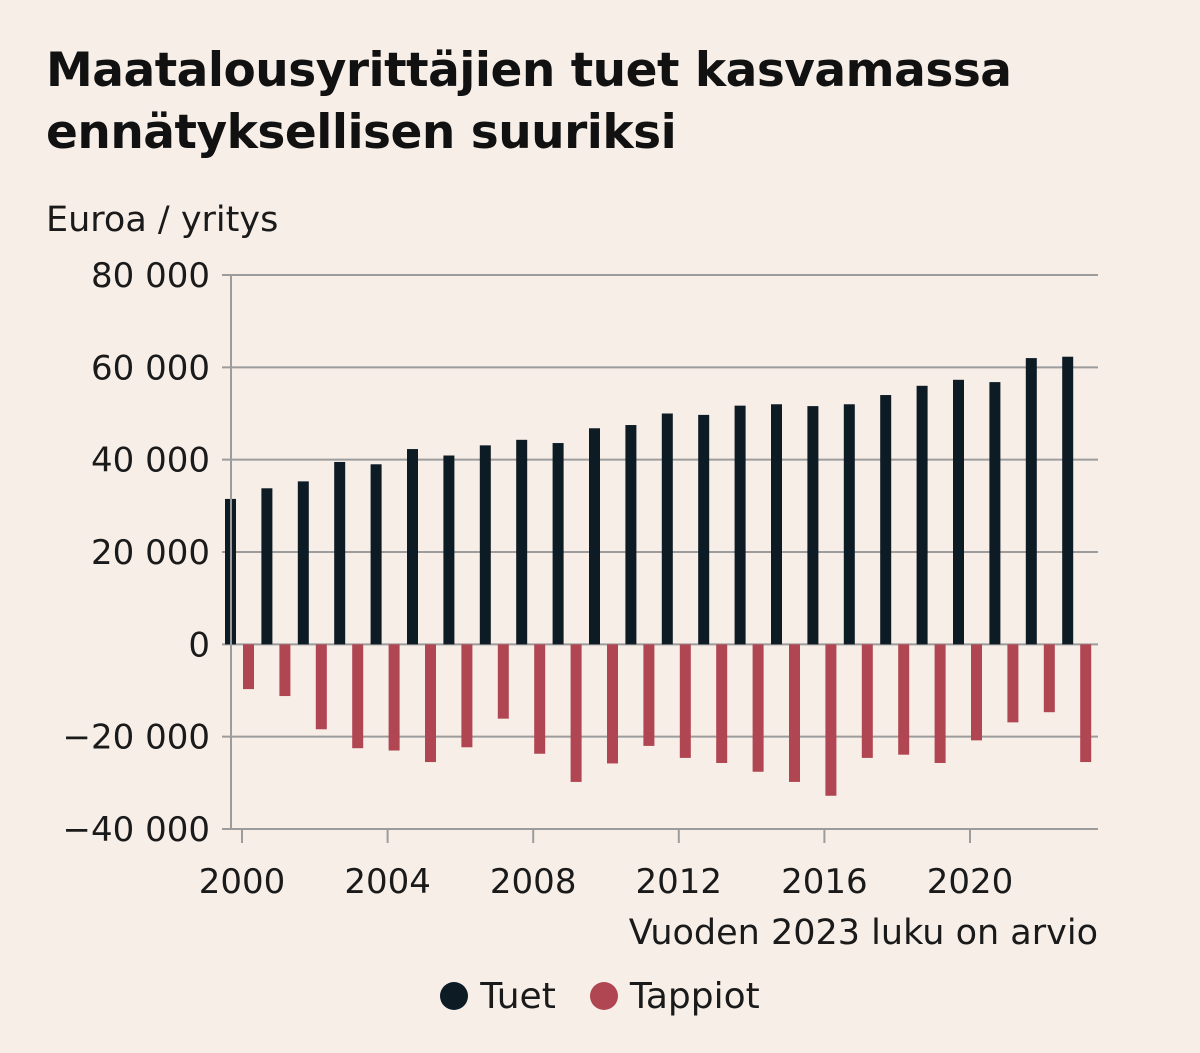 This screenshot has height=1053, width=1200. I want to click on bar-tuet-2004, so click(376, 554).